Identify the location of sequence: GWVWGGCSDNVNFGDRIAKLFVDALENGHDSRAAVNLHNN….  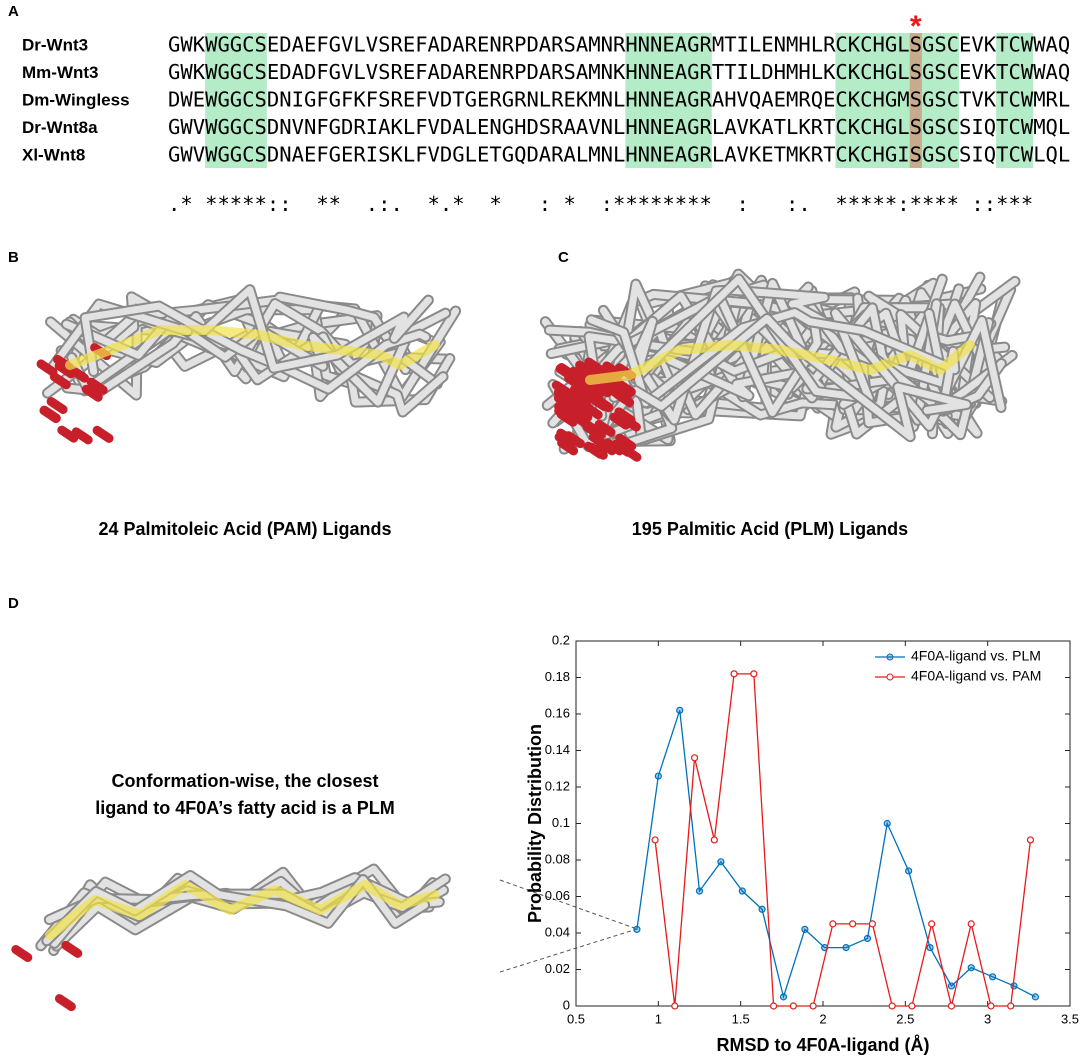
(619, 127).